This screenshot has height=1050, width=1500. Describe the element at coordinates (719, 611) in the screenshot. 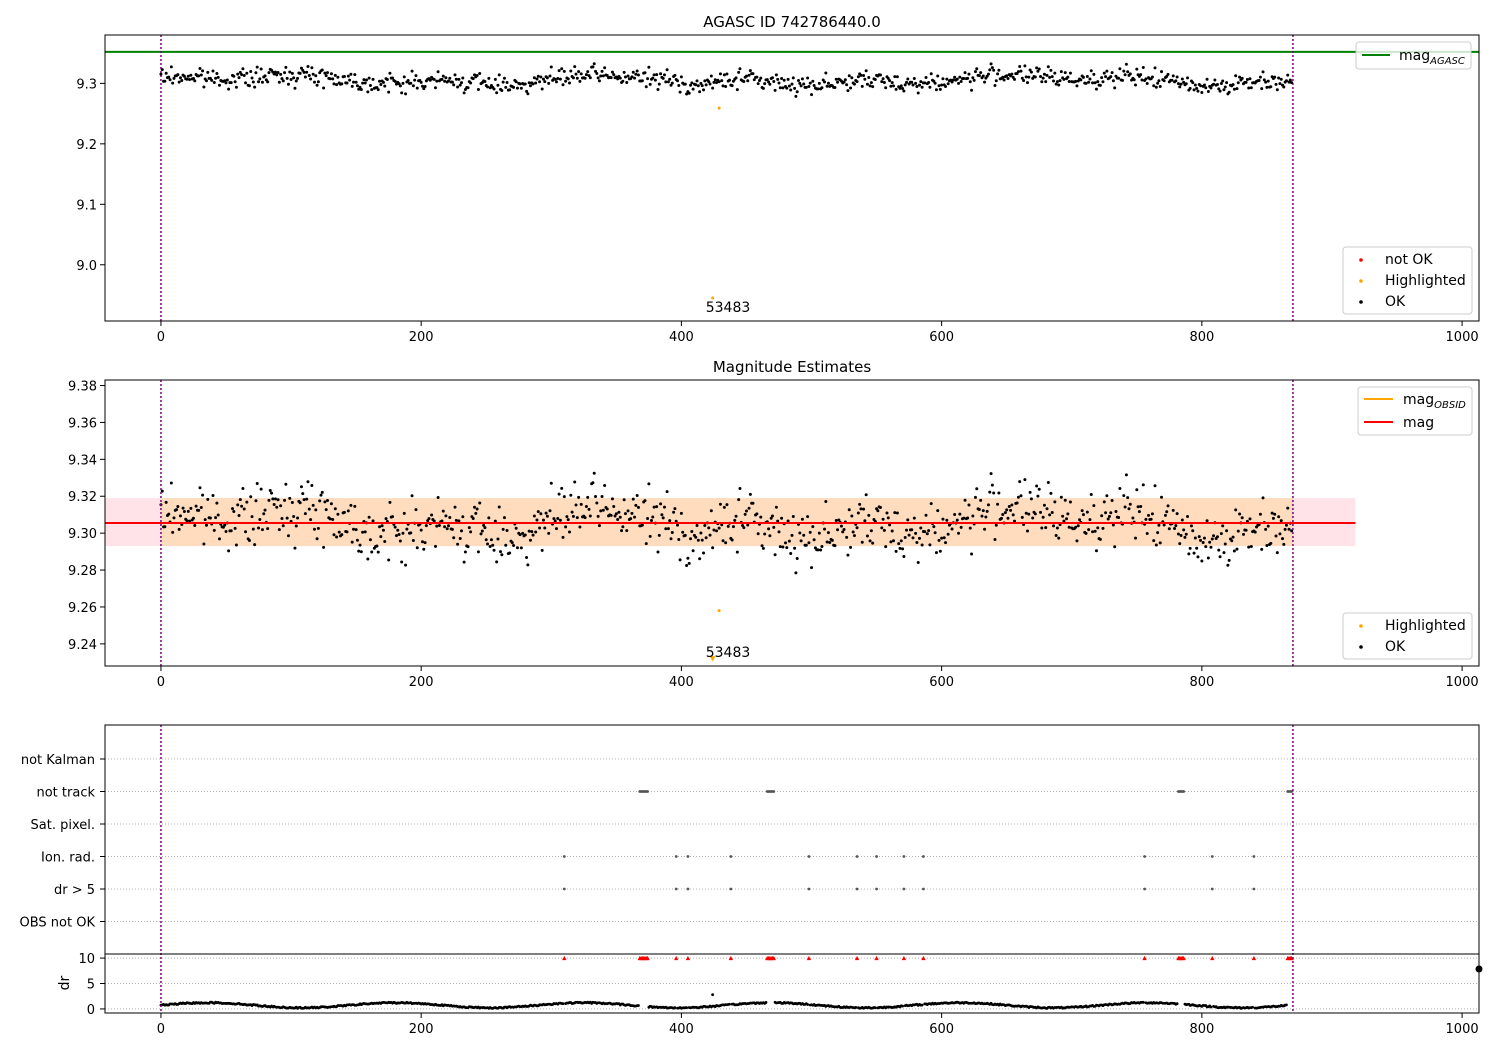

I see `highlighted-point` at that location.